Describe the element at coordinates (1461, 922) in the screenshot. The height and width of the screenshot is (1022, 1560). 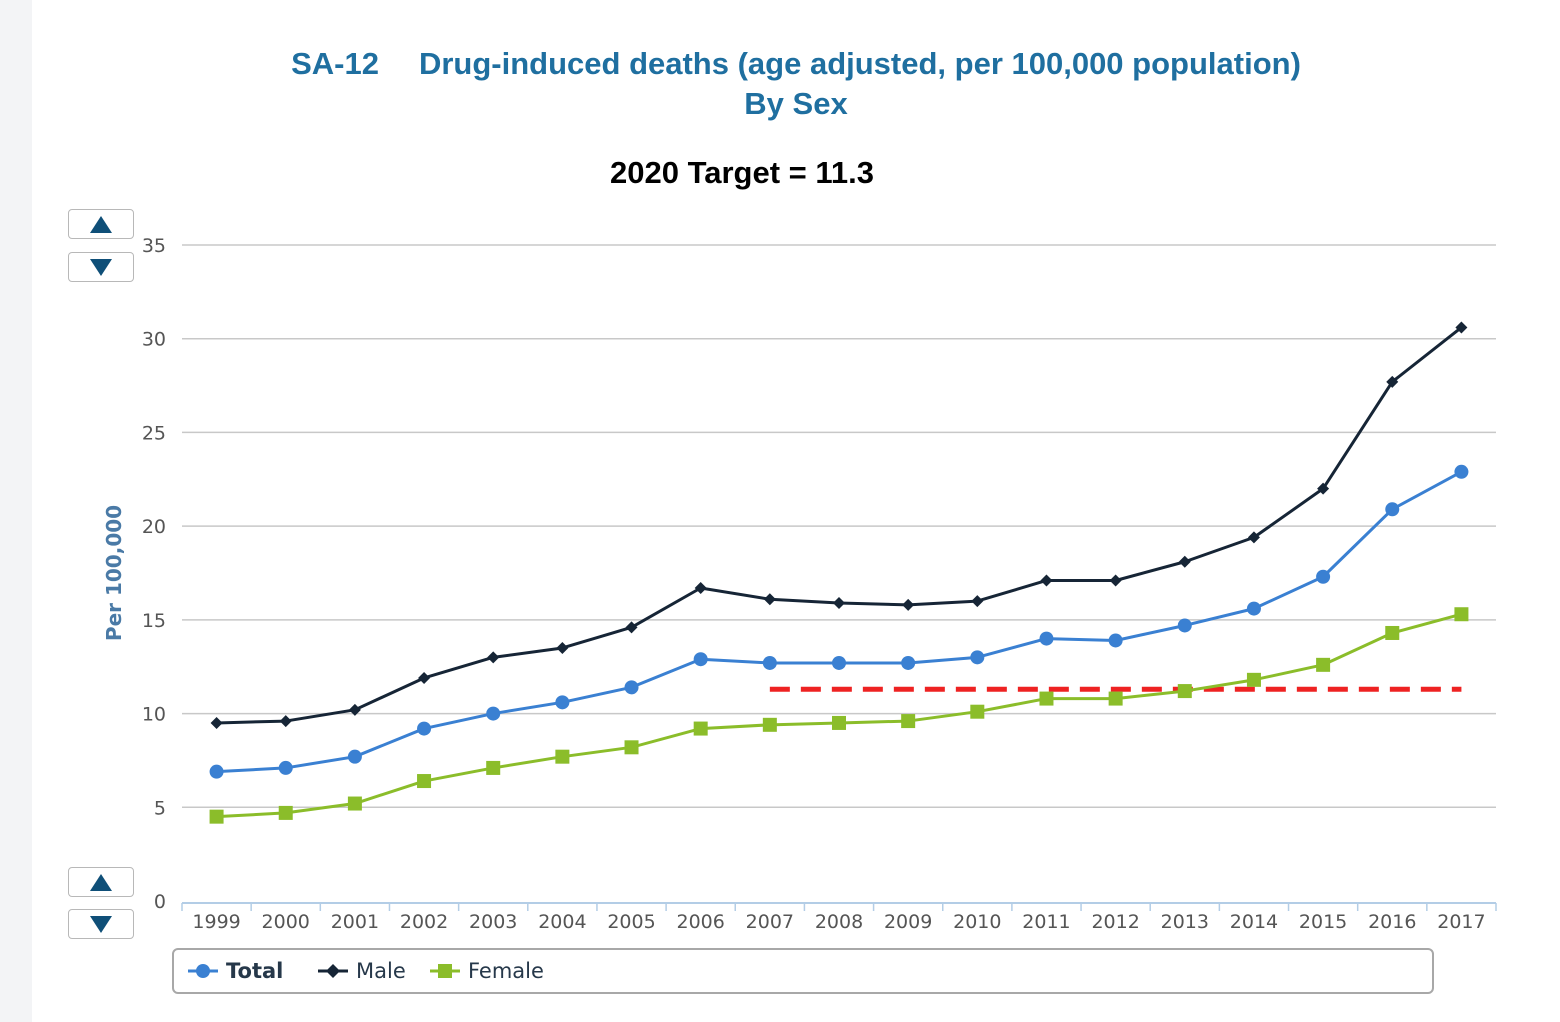
I see `x-tick-label: 2017` at that location.